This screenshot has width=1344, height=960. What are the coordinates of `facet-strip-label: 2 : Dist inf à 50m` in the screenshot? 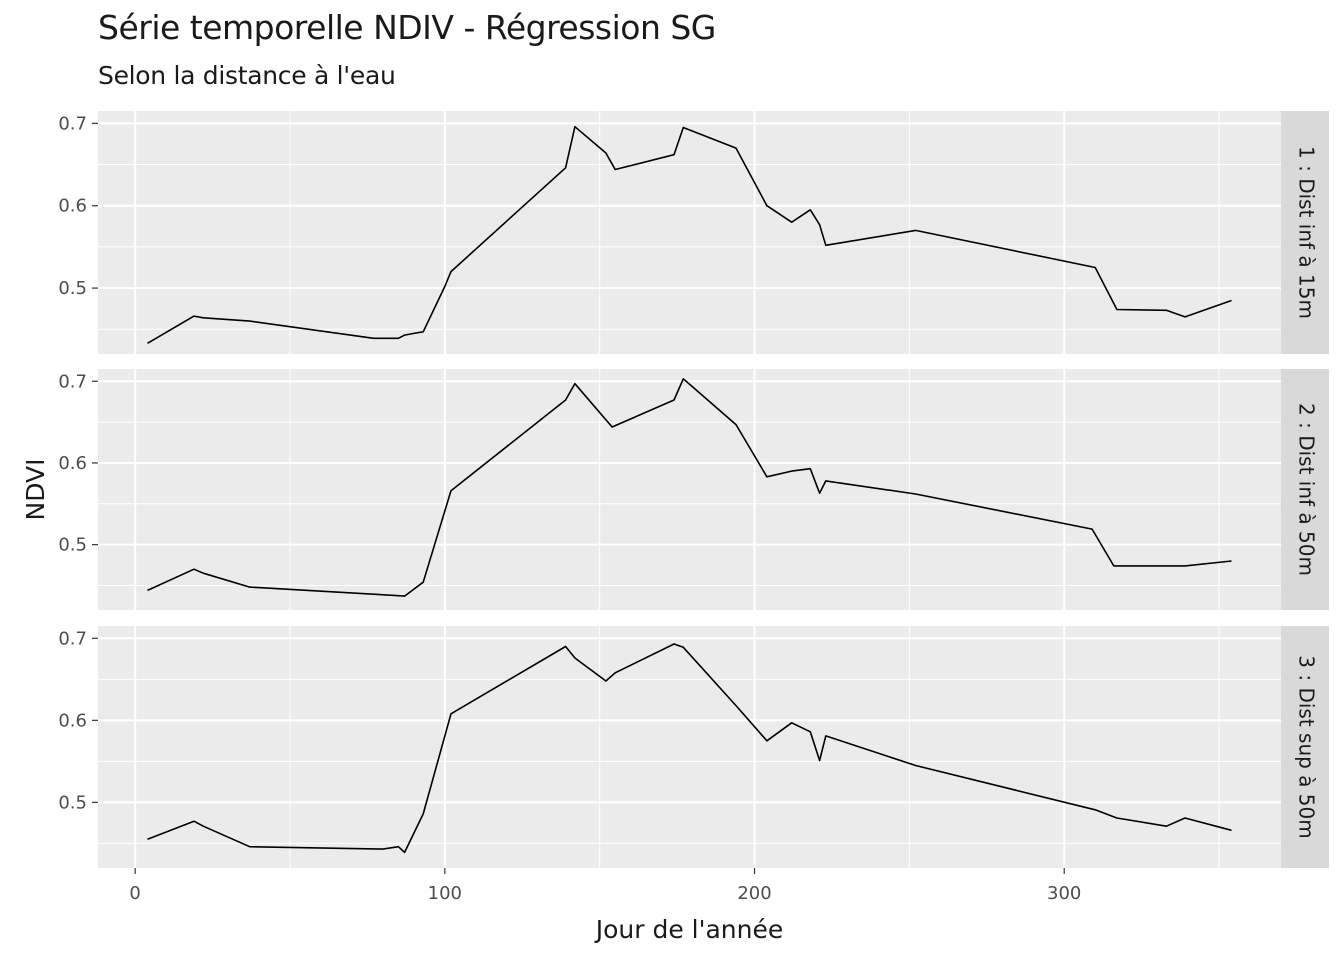 It's located at (1307, 489).